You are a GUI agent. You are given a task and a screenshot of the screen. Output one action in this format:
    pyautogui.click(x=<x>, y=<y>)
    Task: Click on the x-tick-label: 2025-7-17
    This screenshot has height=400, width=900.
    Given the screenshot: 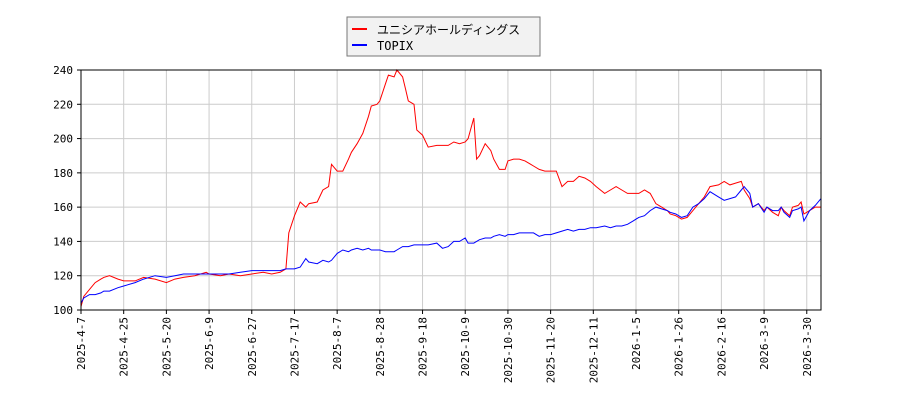 What is the action you would take?
    pyautogui.click(x=294, y=347)
    